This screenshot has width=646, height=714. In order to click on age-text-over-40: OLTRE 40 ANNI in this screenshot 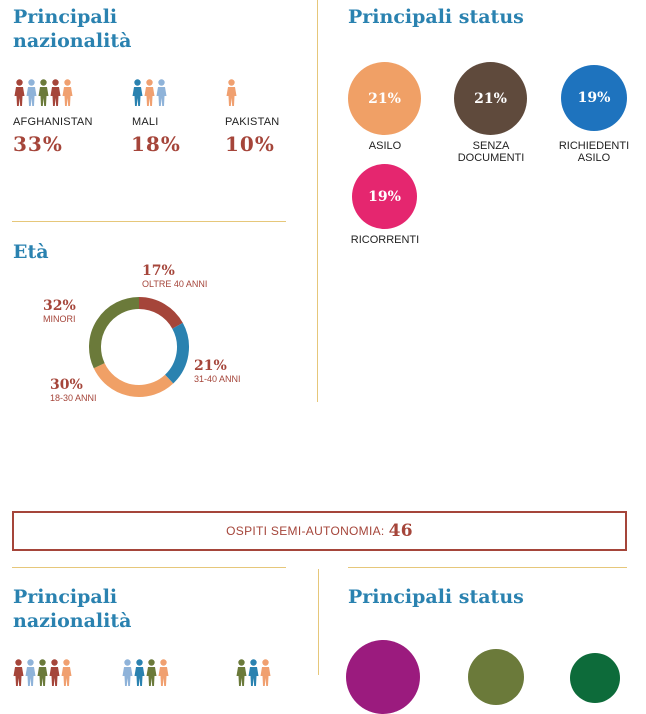, I will do `click(175, 284)`.